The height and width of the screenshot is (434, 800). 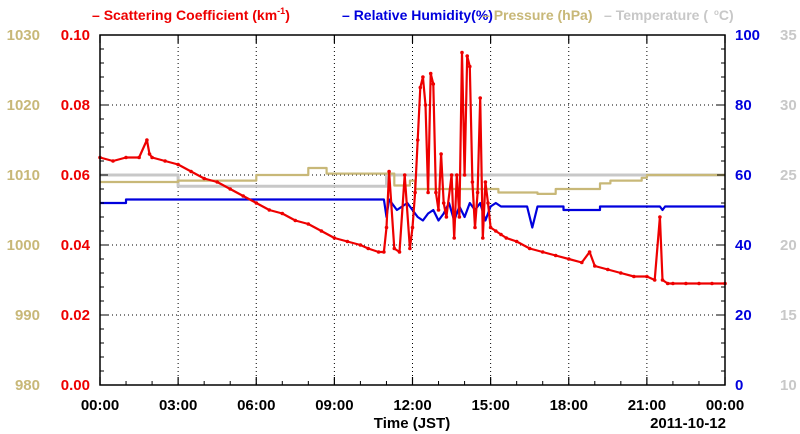 I want to click on temperature-axis-tick-label: 10, so click(x=788, y=385).